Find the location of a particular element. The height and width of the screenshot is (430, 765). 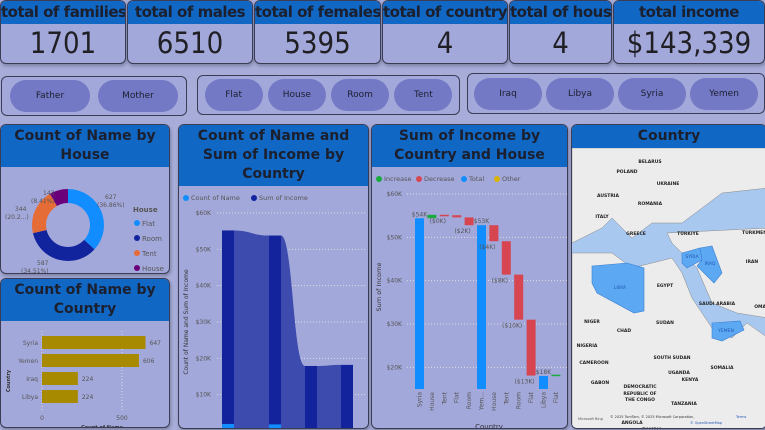

data-label: 143 is located at coordinates (49, 193).